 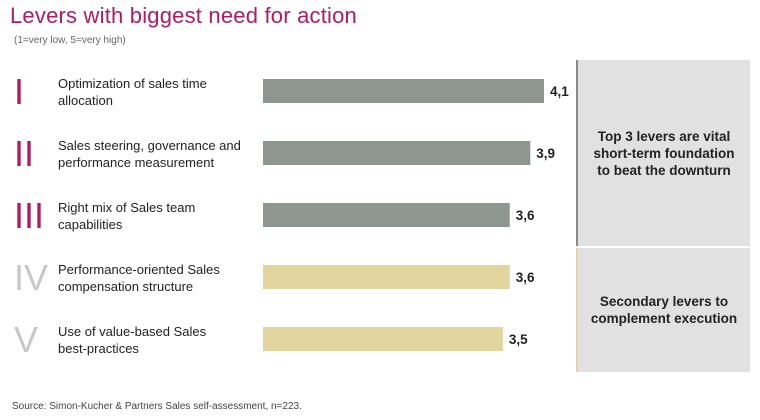 I want to click on chart-title: Levers with biggest need for action, so click(x=183, y=15).